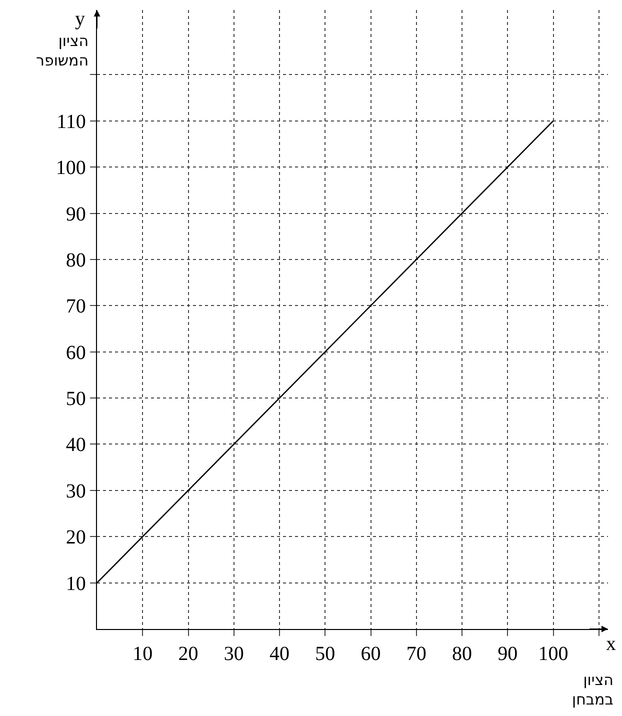 This screenshot has width=622, height=716. What do you see at coordinates (80, 19) in the screenshot?
I see `y-axis-title: y` at bounding box center [80, 19].